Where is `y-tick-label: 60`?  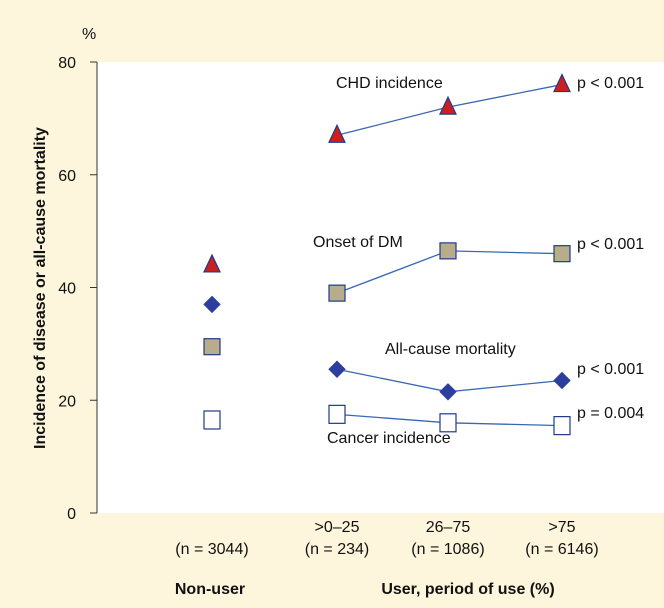
y-tick-label: 60 is located at coordinates (67, 176).